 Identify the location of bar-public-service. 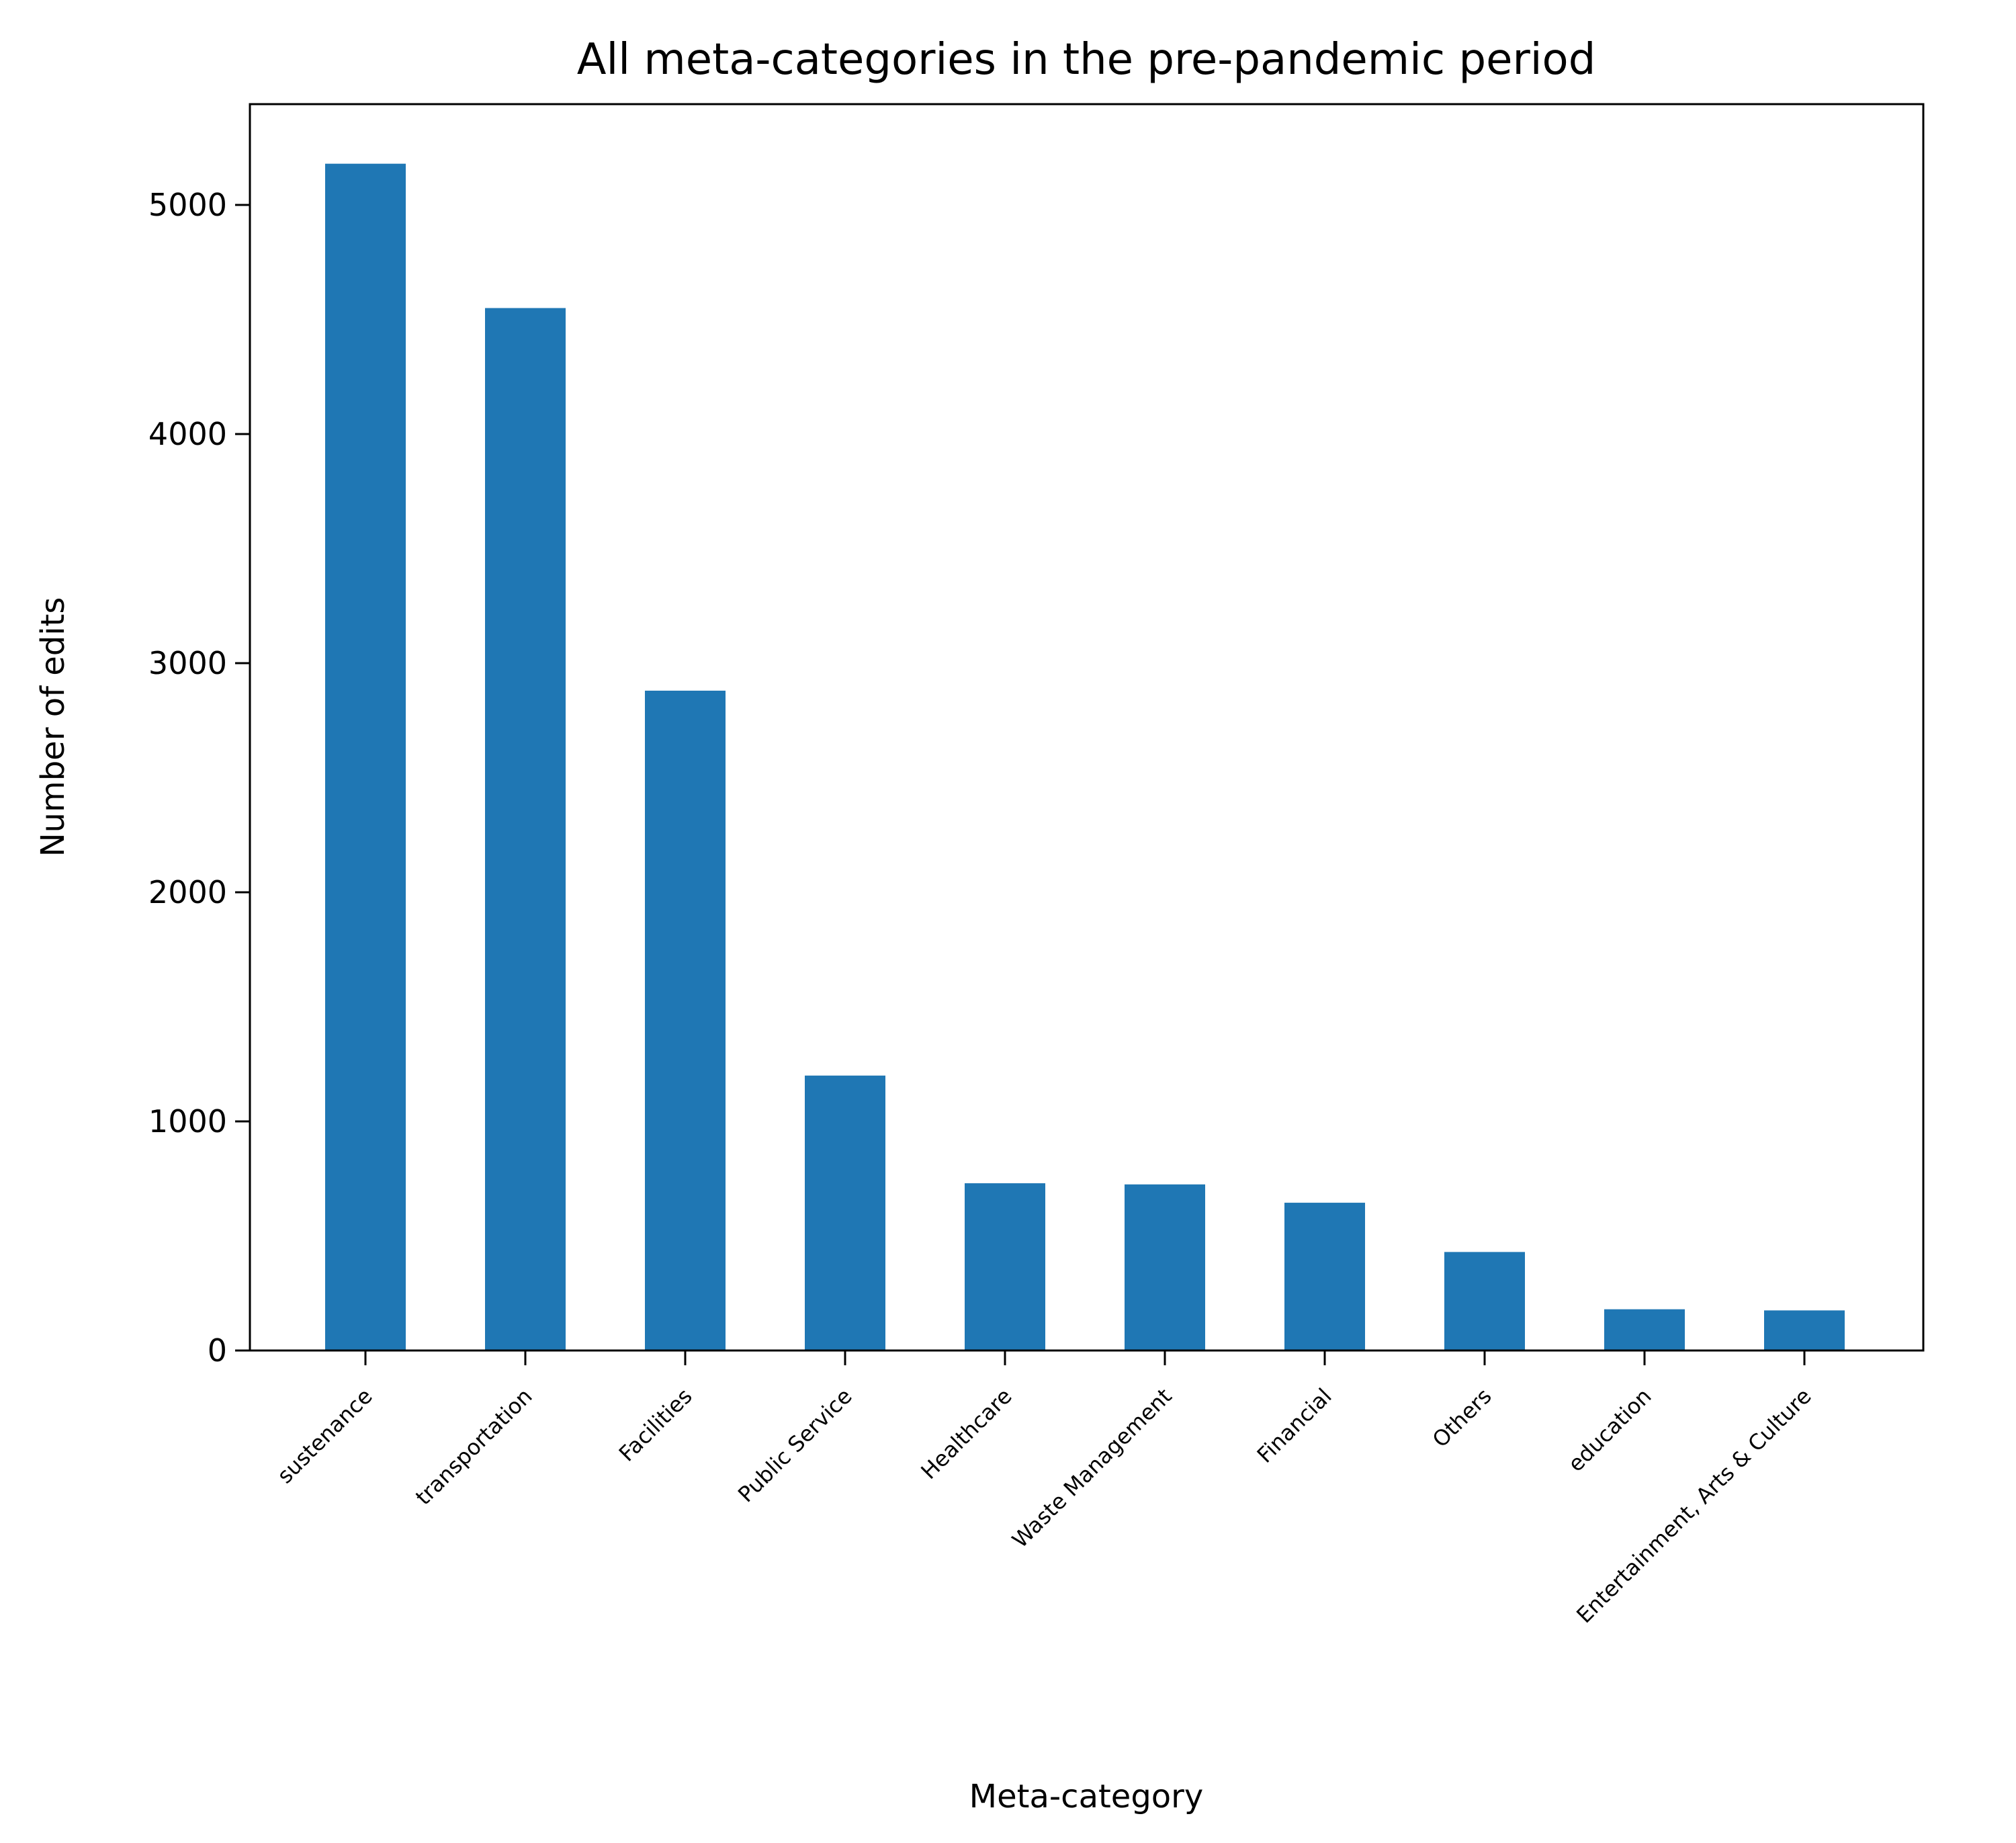
(845, 1213).